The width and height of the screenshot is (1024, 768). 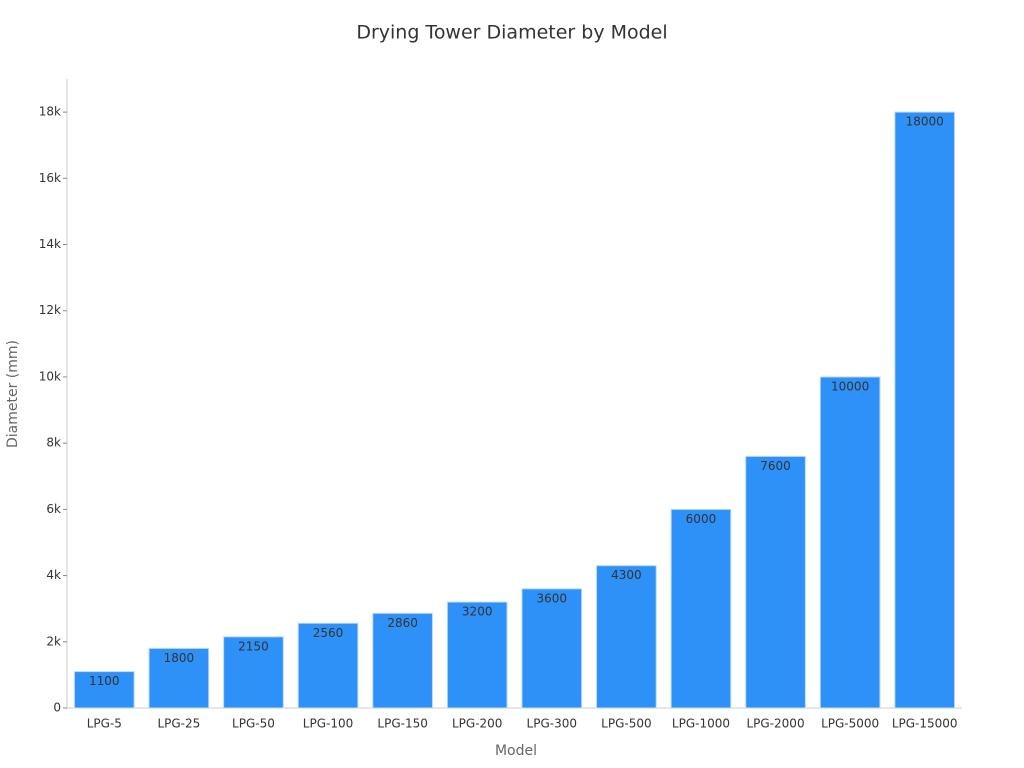 I want to click on value-label: 4300, so click(x=626, y=575).